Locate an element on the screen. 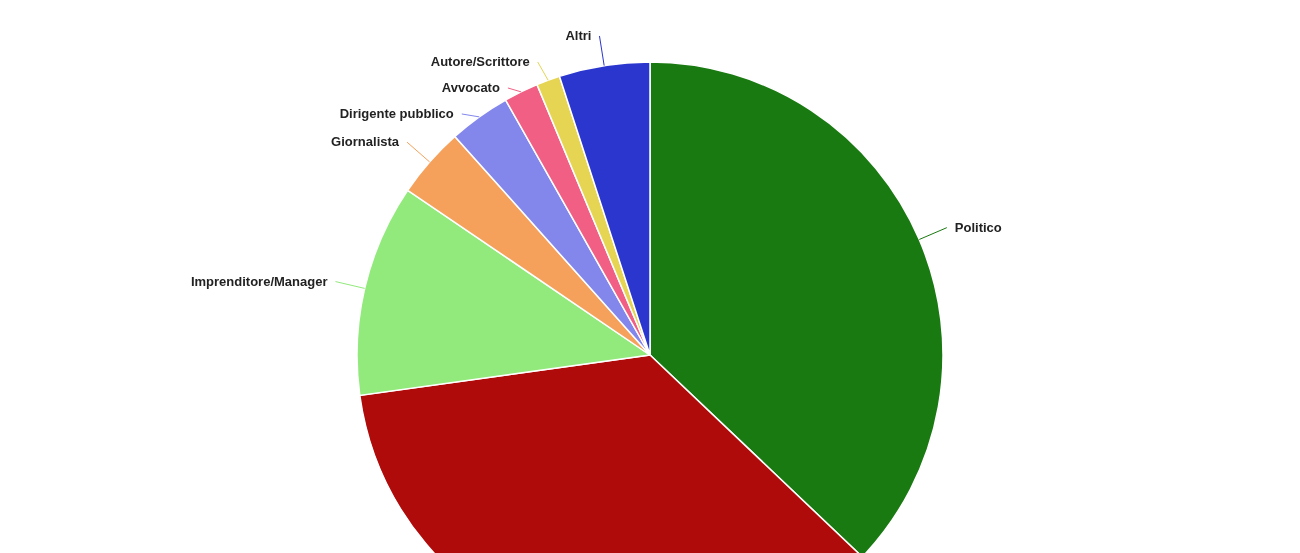  slice-label: Giornalista is located at coordinates (365, 142).